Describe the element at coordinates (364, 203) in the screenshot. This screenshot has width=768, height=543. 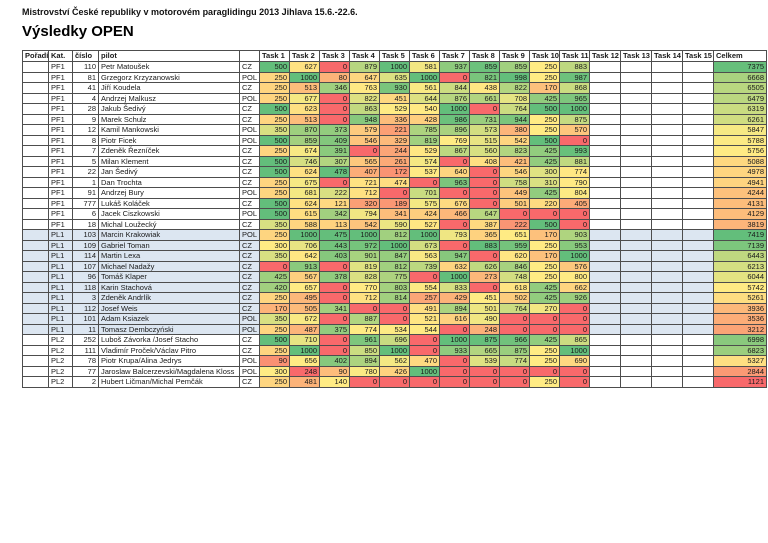
I see `task-cell: 320` at that location.